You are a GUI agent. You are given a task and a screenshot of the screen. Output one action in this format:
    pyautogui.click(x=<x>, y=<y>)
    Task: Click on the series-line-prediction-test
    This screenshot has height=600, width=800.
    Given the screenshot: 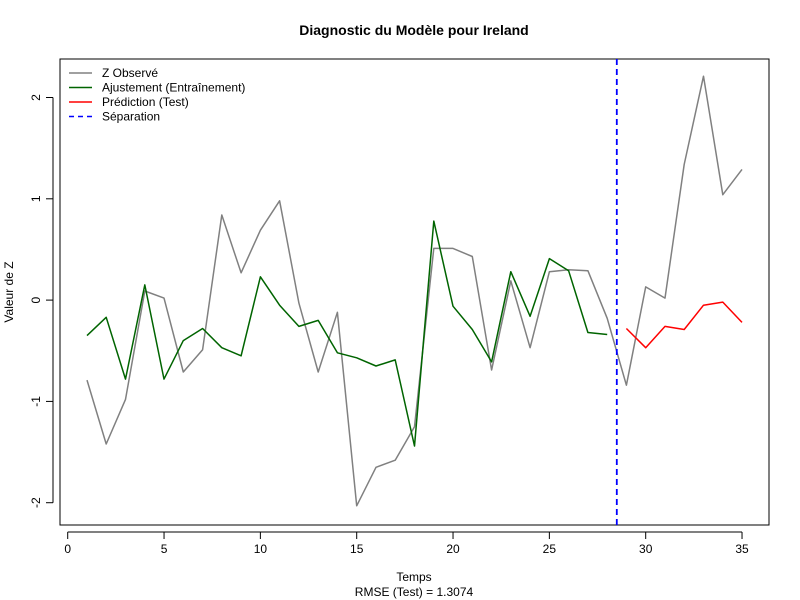 What is the action you would take?
    pyautogui.click(x=684, y=325)
    